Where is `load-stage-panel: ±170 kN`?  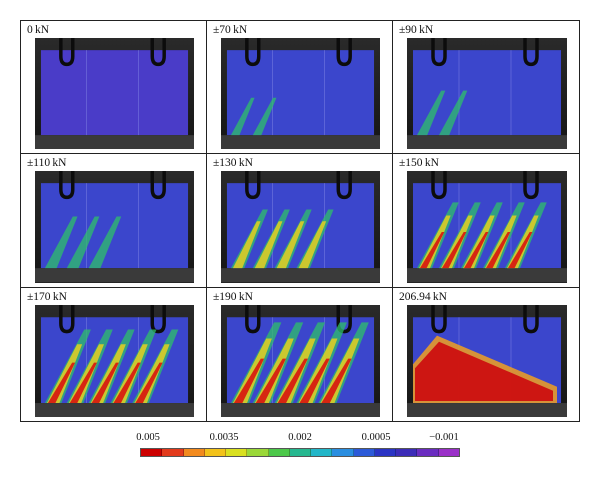 load-stage-panel: ±170 kN is located at coordinates (114, 354).